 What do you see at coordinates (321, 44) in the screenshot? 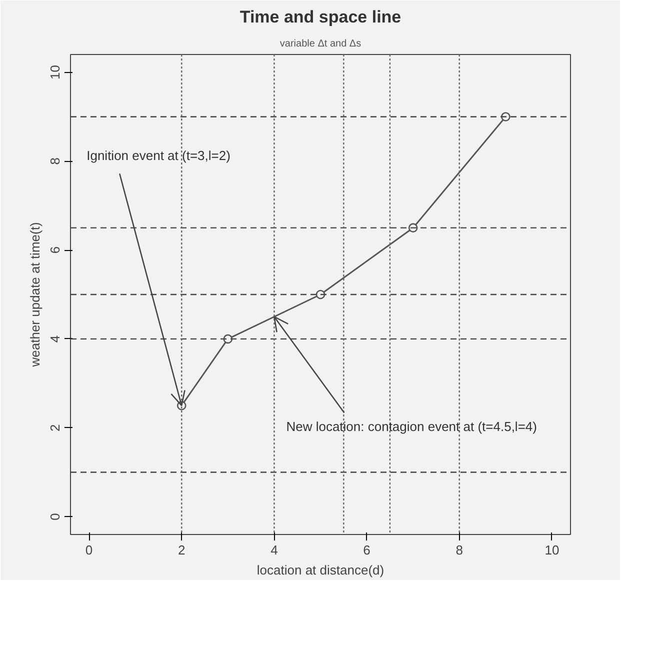
I see `chart-subtitle: variable Δt and Δs` at bounding box center [321, 44].